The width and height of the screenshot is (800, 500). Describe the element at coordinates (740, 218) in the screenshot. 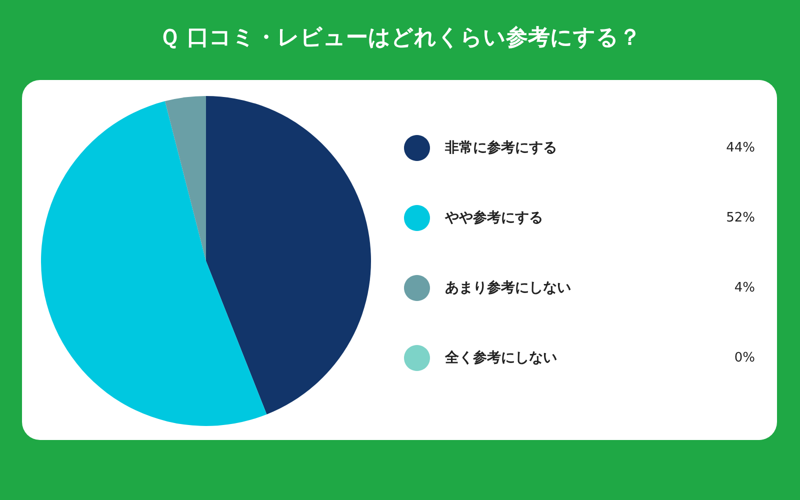

I see `data-label: 52%` at that location.